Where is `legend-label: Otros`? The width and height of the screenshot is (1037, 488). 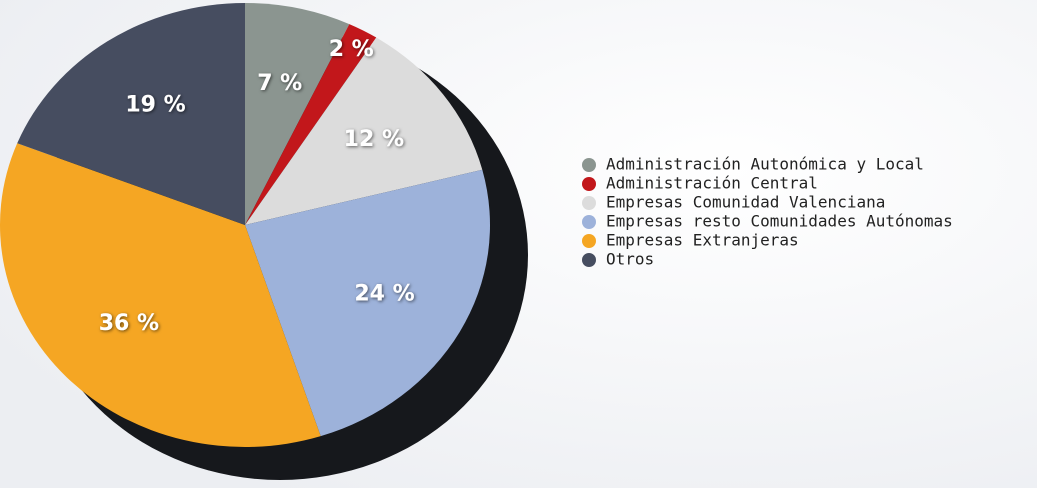
legend-label: Otros is located at coordinates (630, 259).